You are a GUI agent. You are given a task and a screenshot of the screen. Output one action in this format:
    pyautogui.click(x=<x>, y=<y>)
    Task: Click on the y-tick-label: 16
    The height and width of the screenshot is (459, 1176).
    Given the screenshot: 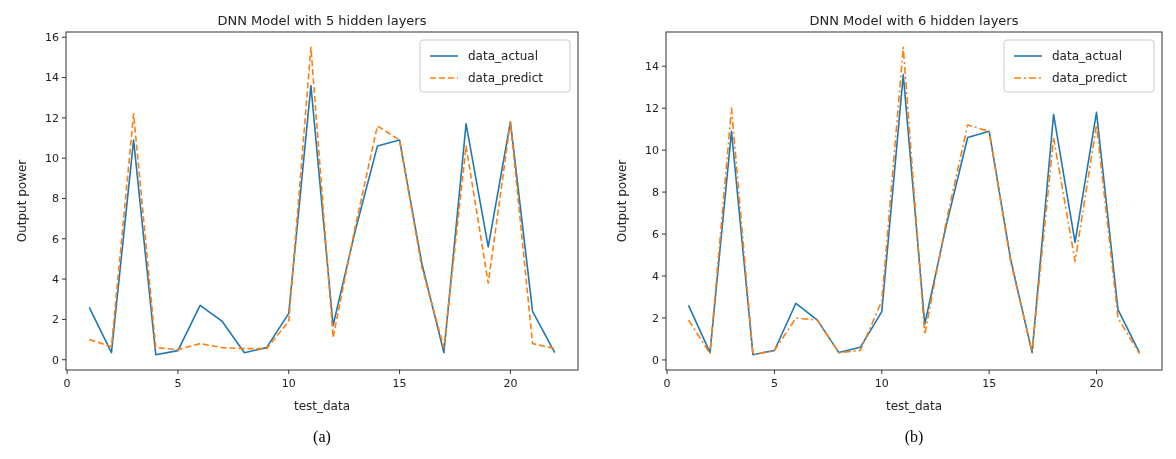 What is the action you would take?
    pyautogui.click(x=52, y=38)
    